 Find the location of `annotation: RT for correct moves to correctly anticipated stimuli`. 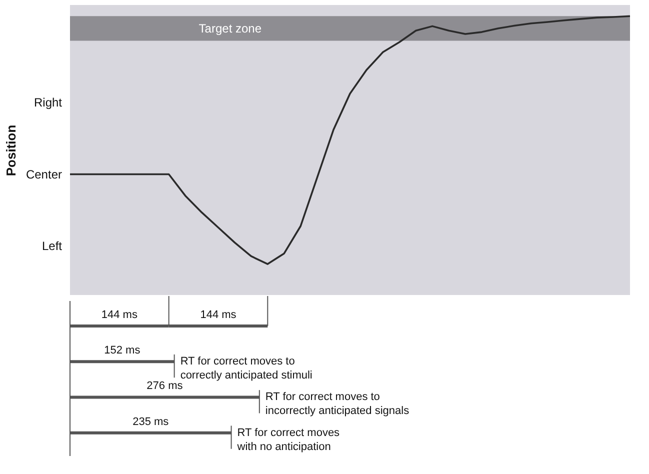

annotation: RT for correct moves to correctly anticipated stimuli is located at coordinates (246, 369).